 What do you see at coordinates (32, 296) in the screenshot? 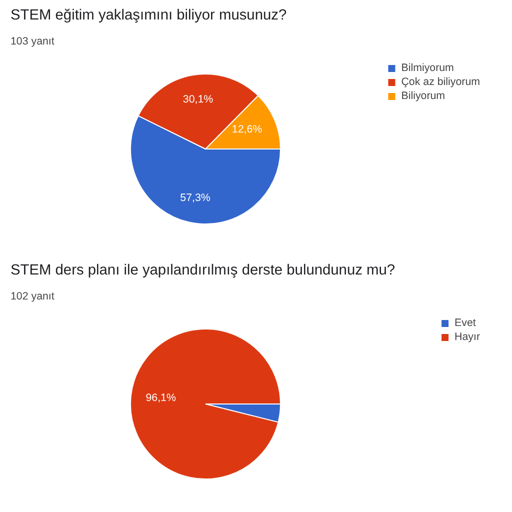
I see `text: 102 yanıt` at bounding box center [32, 296].